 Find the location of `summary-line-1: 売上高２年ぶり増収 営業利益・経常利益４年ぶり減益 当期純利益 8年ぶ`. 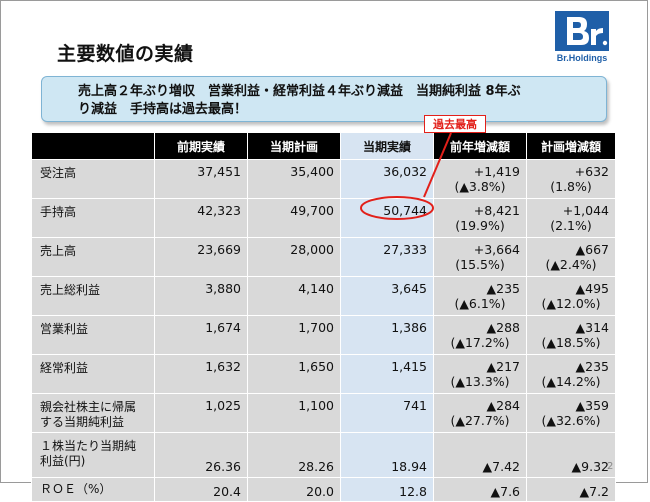

summary-line-1: 売上高２年ぶり増収 営業利益・経常利益４年ぶり減益 当期純利益 8年ぶ is located at coordinates (299, 91).